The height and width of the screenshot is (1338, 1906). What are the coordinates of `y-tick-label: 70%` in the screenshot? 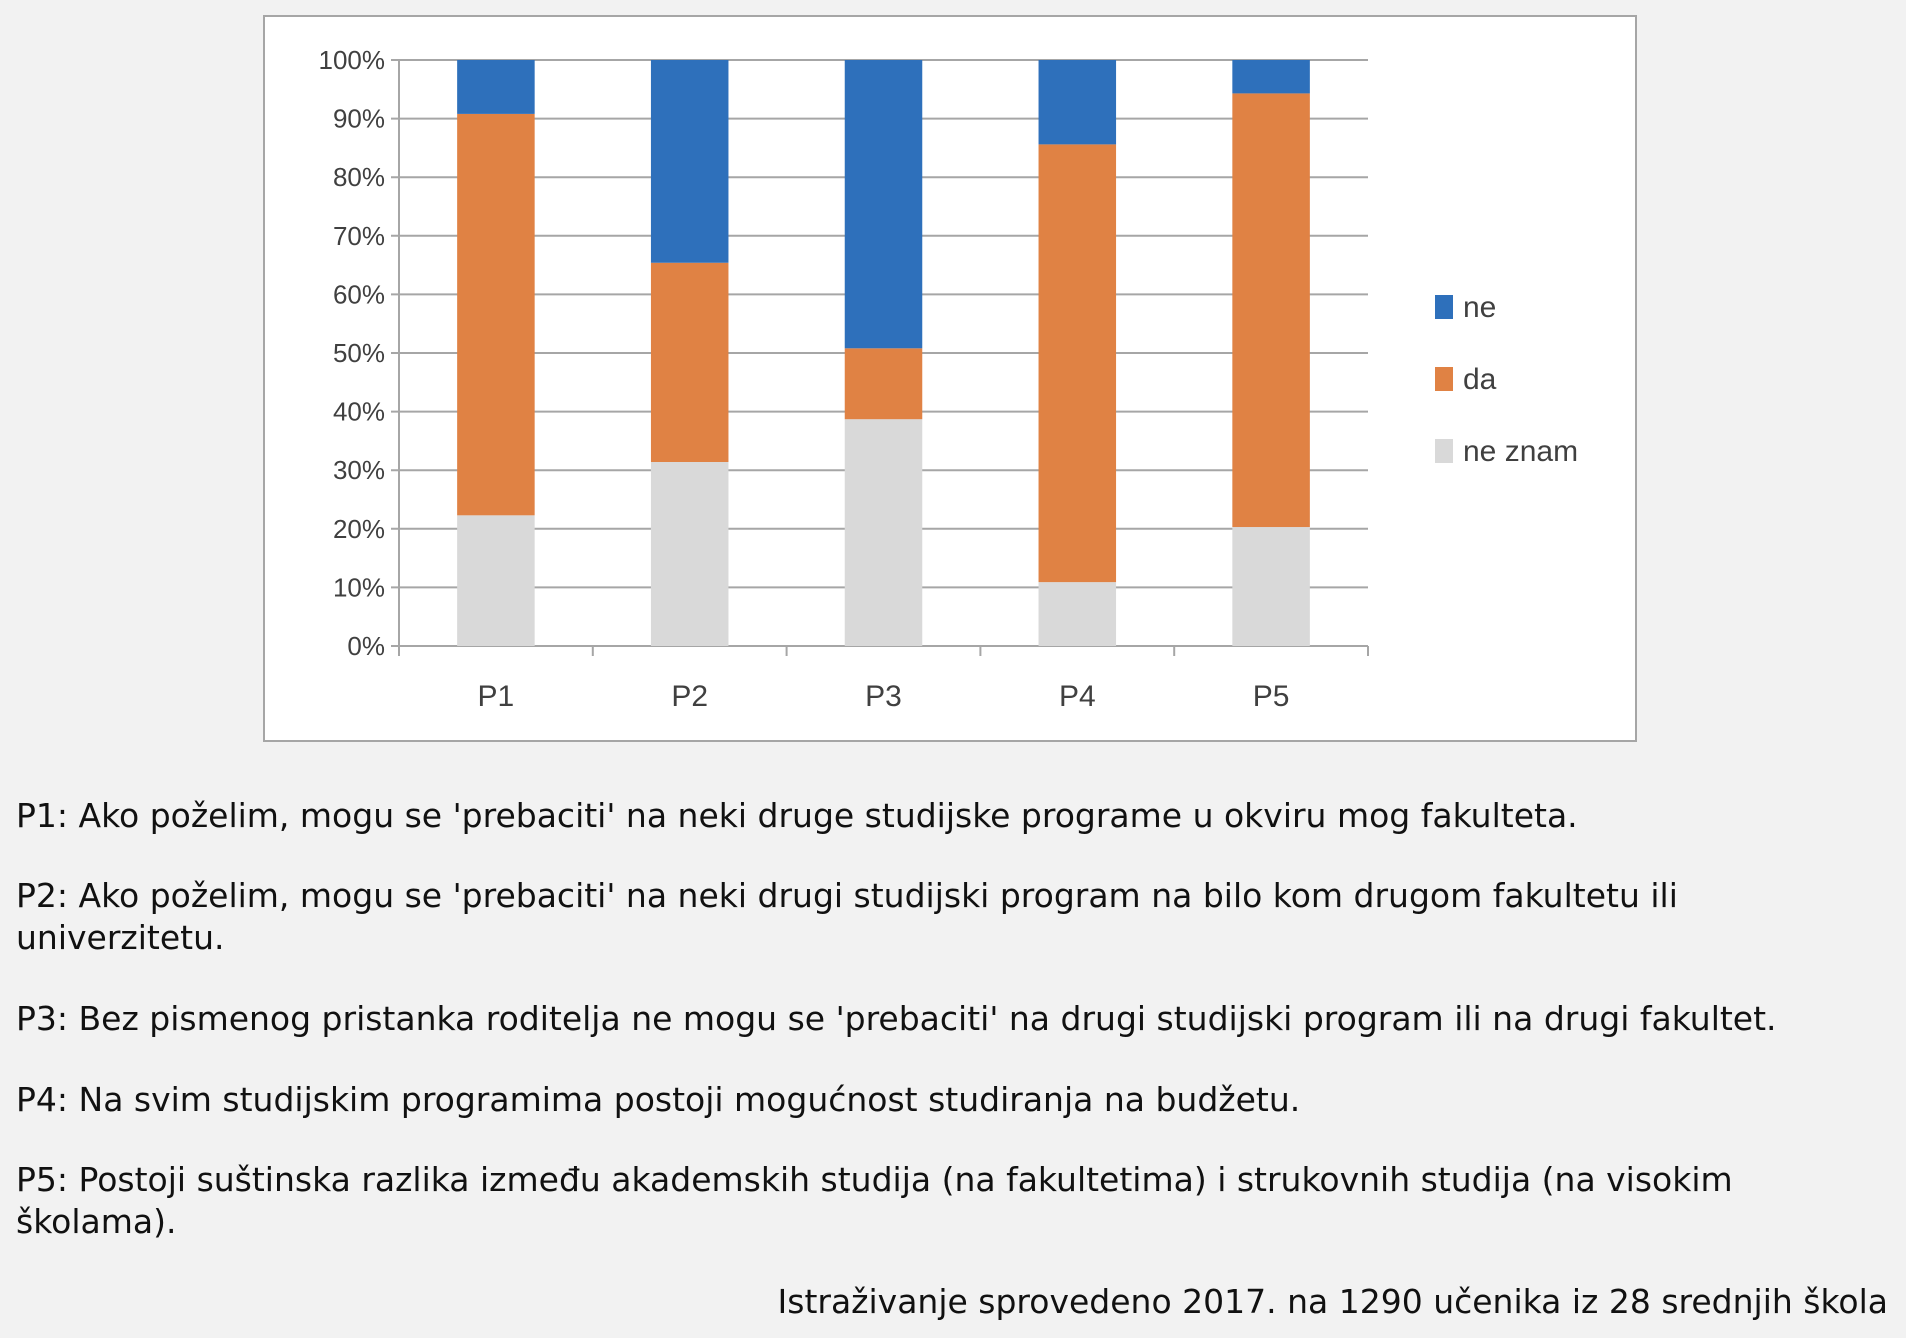 It's located at (359, 236).